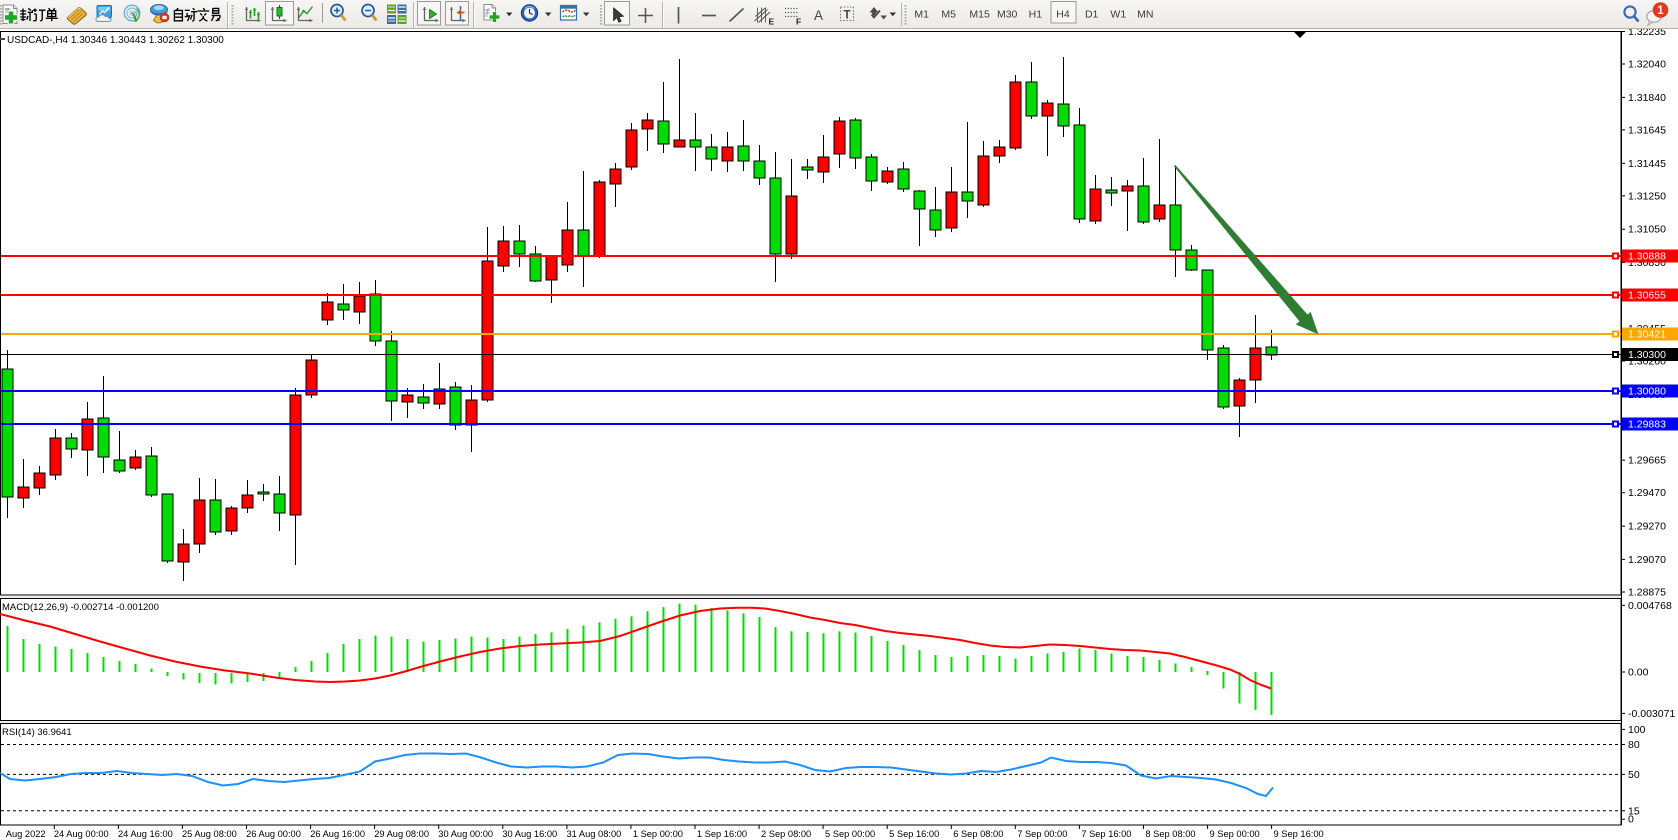 The height and width of the screenshot is (840, 1678). What do you see at coordinates (1638, 673) in the screenshot?
I see `svg-text: 0.00` at bounding box center [1638, 673].